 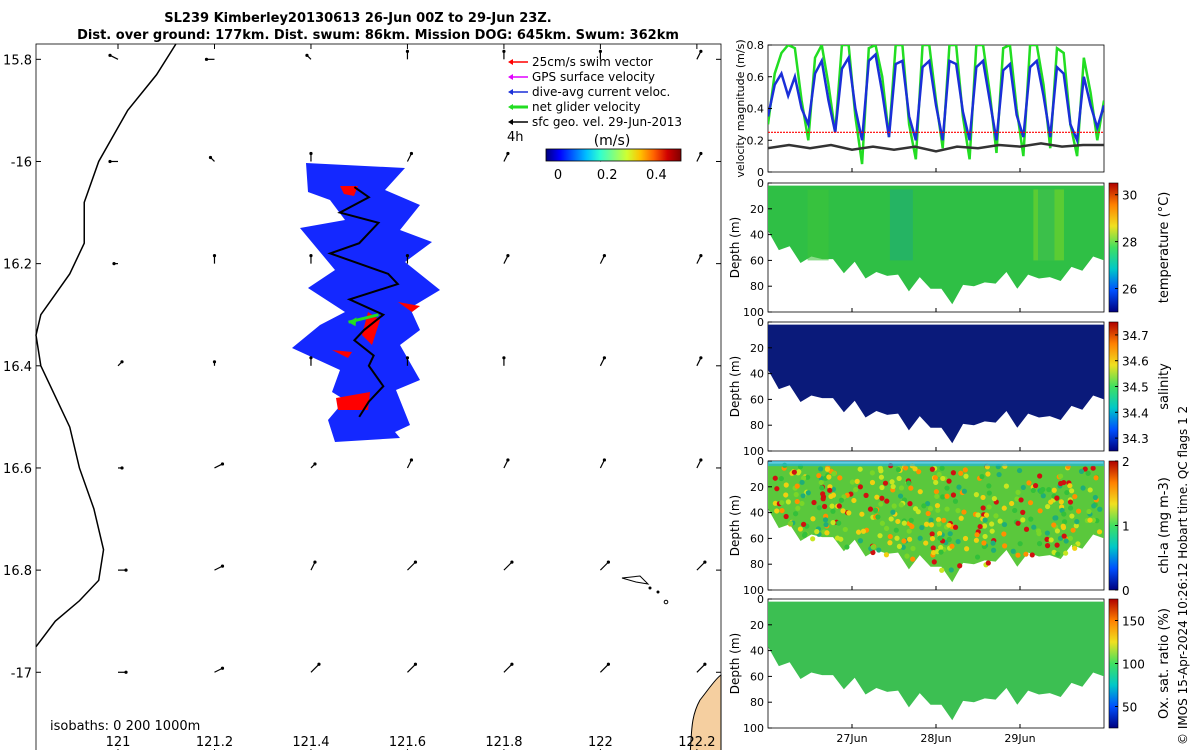 What do you see at coordinates (757, 286) in the screenshot?
I see `y-tick-label: 80` at bounding box center [757, 286].